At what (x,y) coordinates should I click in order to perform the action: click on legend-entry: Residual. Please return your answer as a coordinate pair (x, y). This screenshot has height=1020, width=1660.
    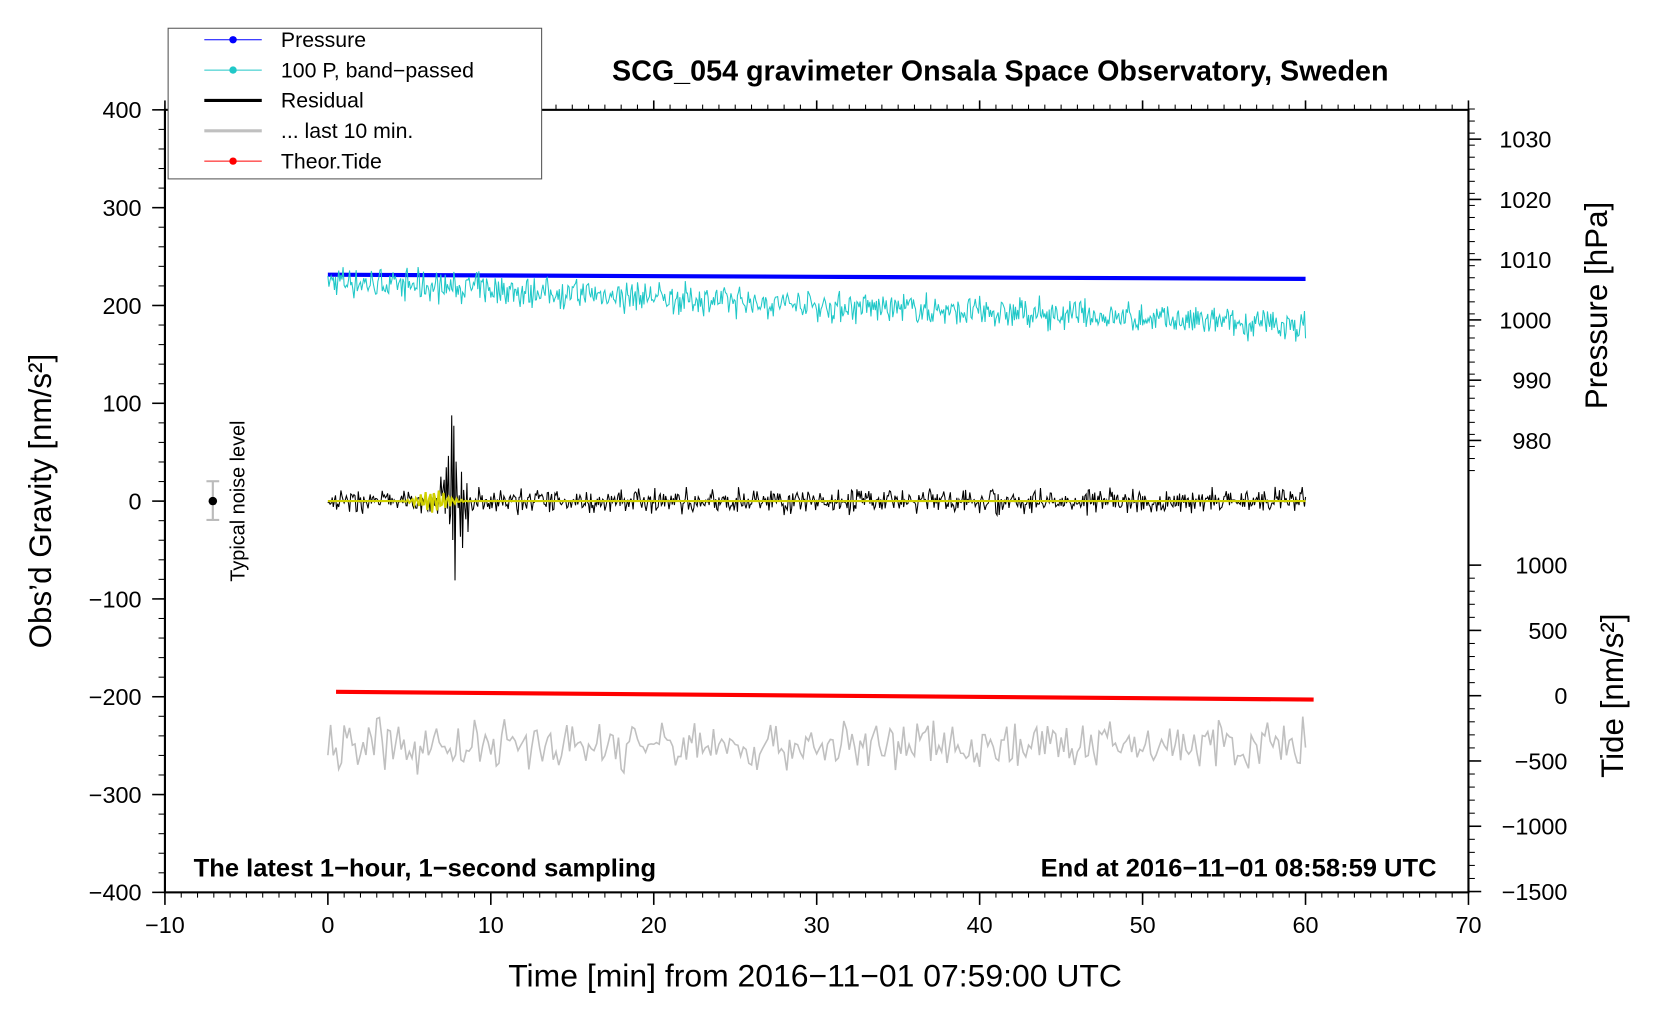
    Looking at the image, I should click on (284, 101).